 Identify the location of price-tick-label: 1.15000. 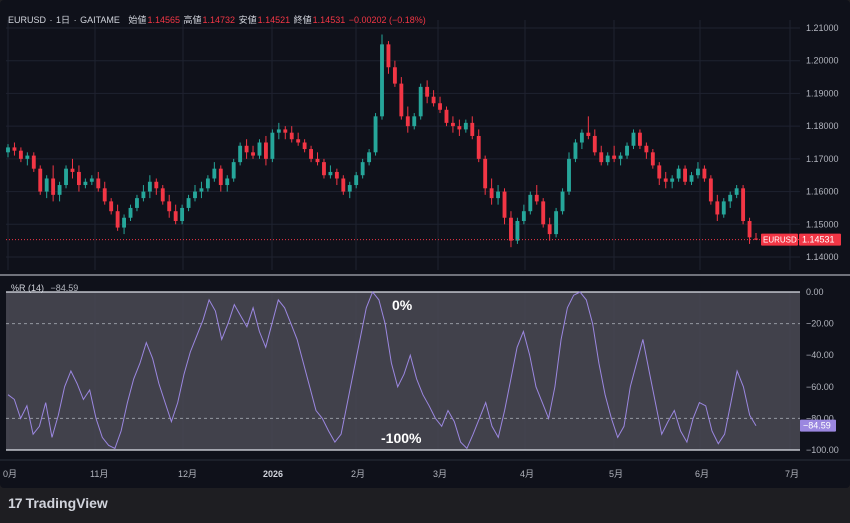
(822, 224).